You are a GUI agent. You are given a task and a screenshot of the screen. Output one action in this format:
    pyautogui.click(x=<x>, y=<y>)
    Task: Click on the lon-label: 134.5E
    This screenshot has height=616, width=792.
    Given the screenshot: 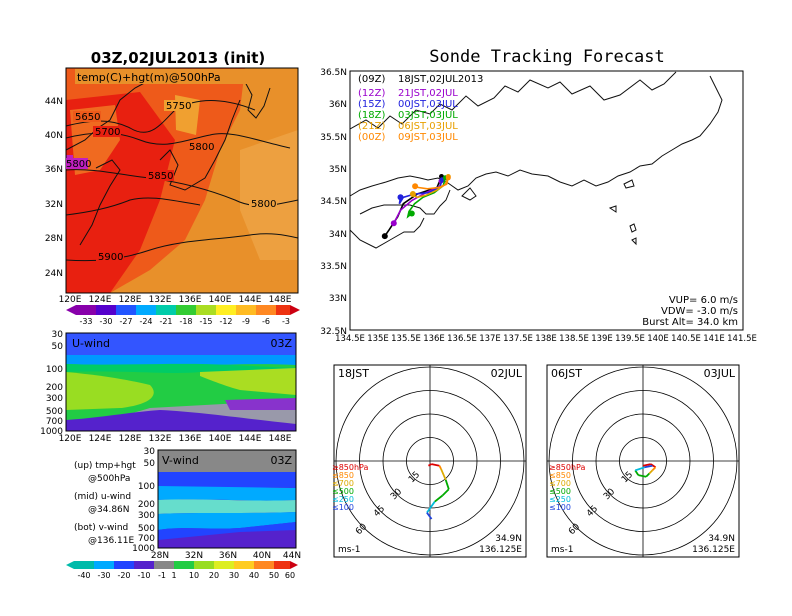 What is the action you would take?
    pyautogui.click(x=350, y=339)
    